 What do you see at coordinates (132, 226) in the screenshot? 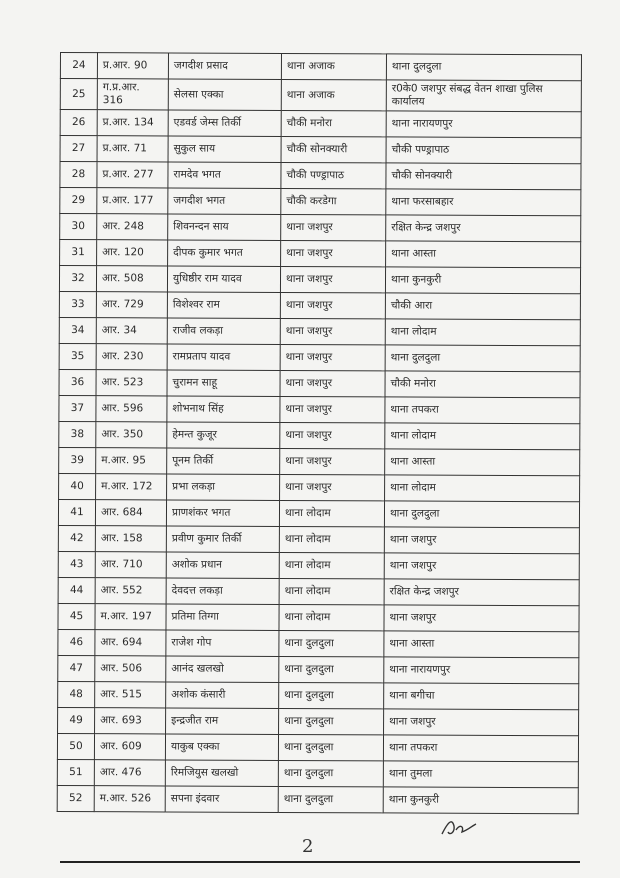
I see `badge-number: आर. 248` at bounding box center [132, 226].